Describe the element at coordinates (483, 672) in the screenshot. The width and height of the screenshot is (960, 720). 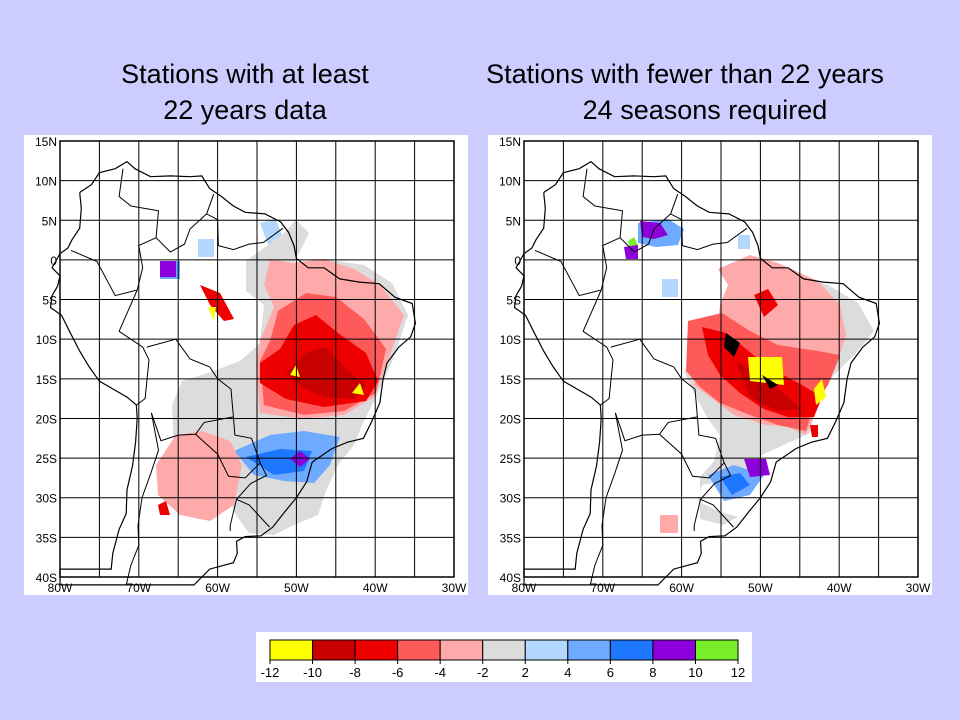
I see `colorbar-tick-label: -2` at that location.